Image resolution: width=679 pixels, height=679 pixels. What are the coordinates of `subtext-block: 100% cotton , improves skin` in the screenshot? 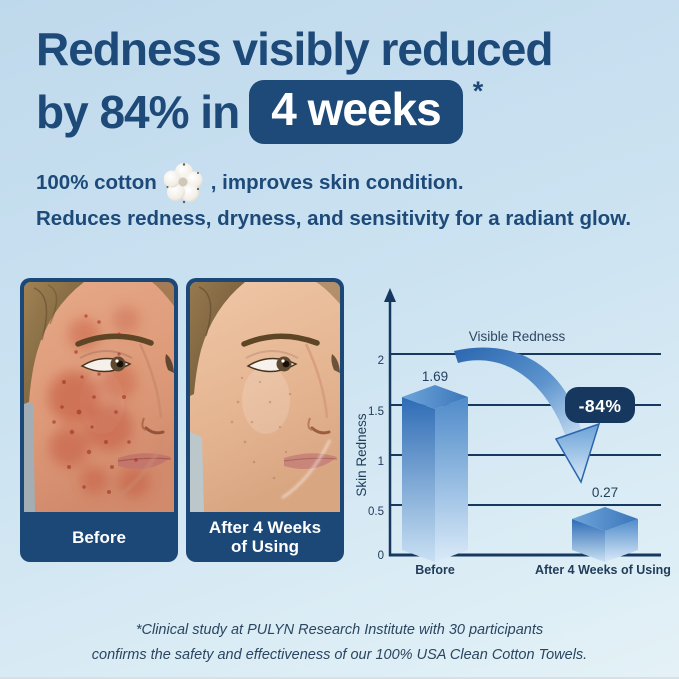 It's located at (333, 195).